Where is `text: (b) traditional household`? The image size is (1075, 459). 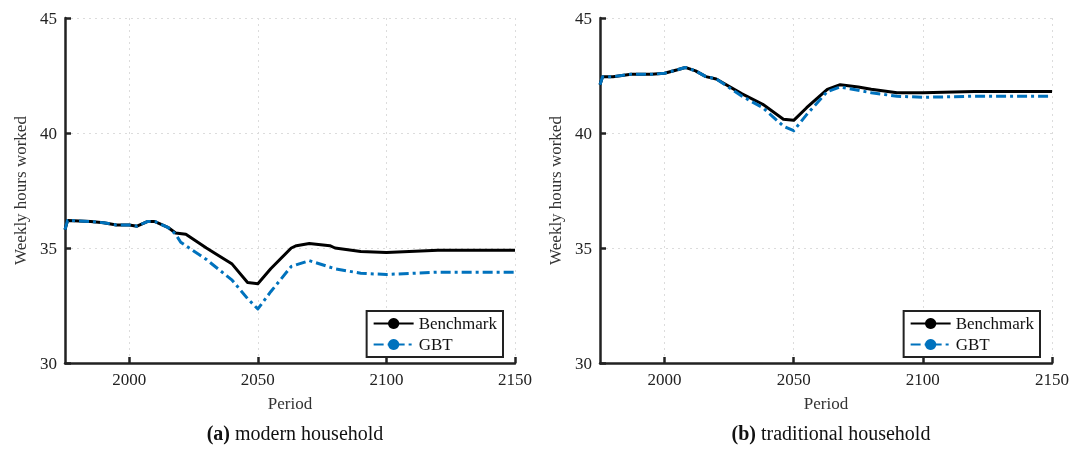 text: (b) traditional household is located at coordinates (831, 433).